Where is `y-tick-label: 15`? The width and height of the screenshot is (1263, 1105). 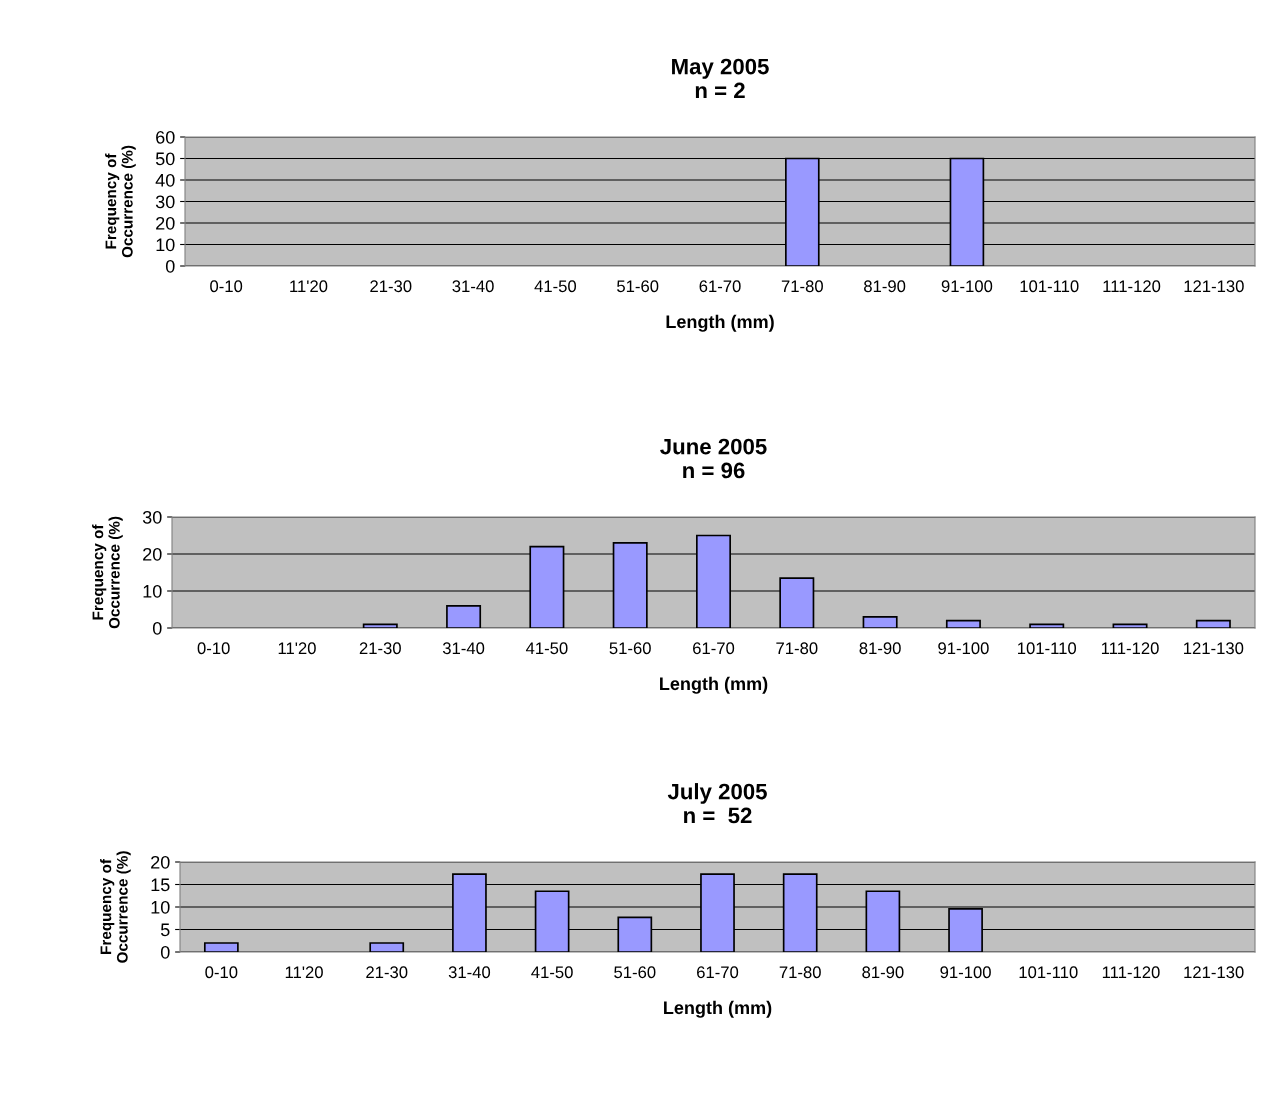
y-tick-label: 15 is located at coordinates (160, 885).